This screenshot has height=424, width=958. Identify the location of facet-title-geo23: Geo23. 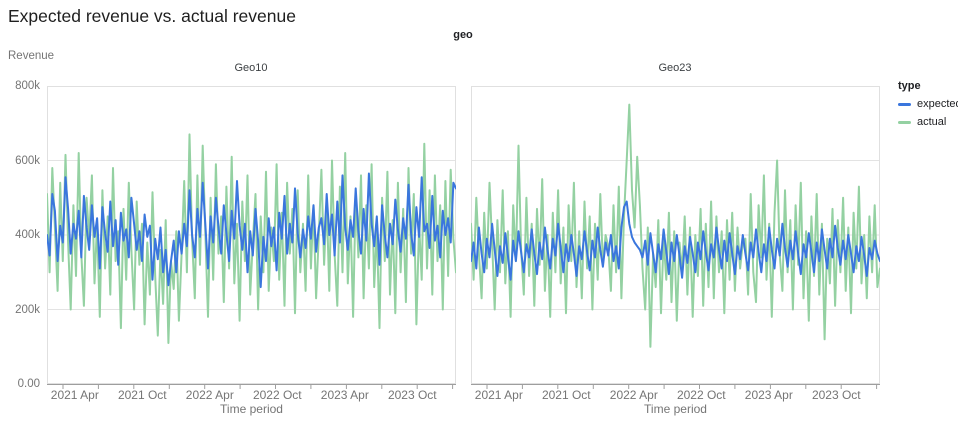
(675, 68).